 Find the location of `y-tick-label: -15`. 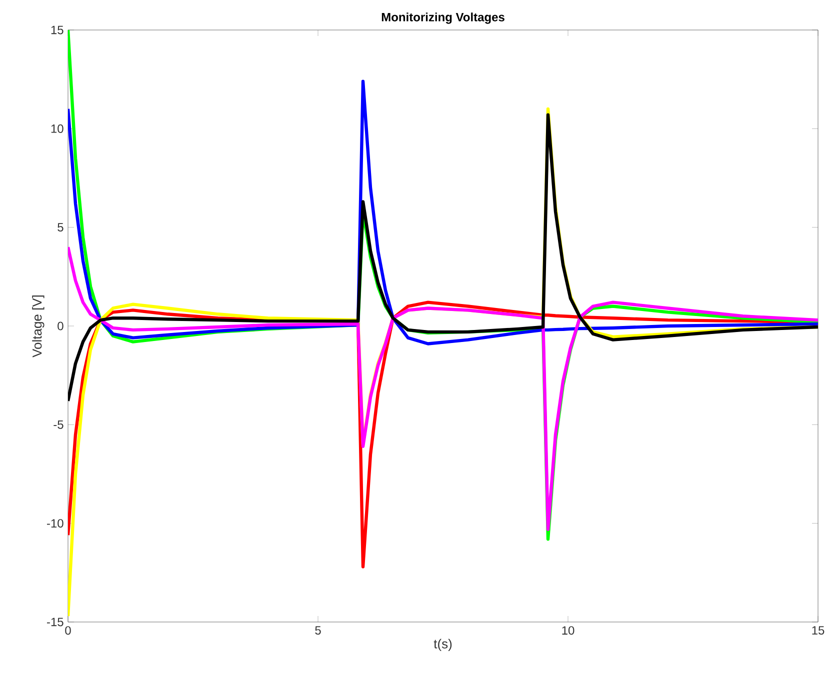

y-tick-label: -15 is located at coordinates (55, 622).